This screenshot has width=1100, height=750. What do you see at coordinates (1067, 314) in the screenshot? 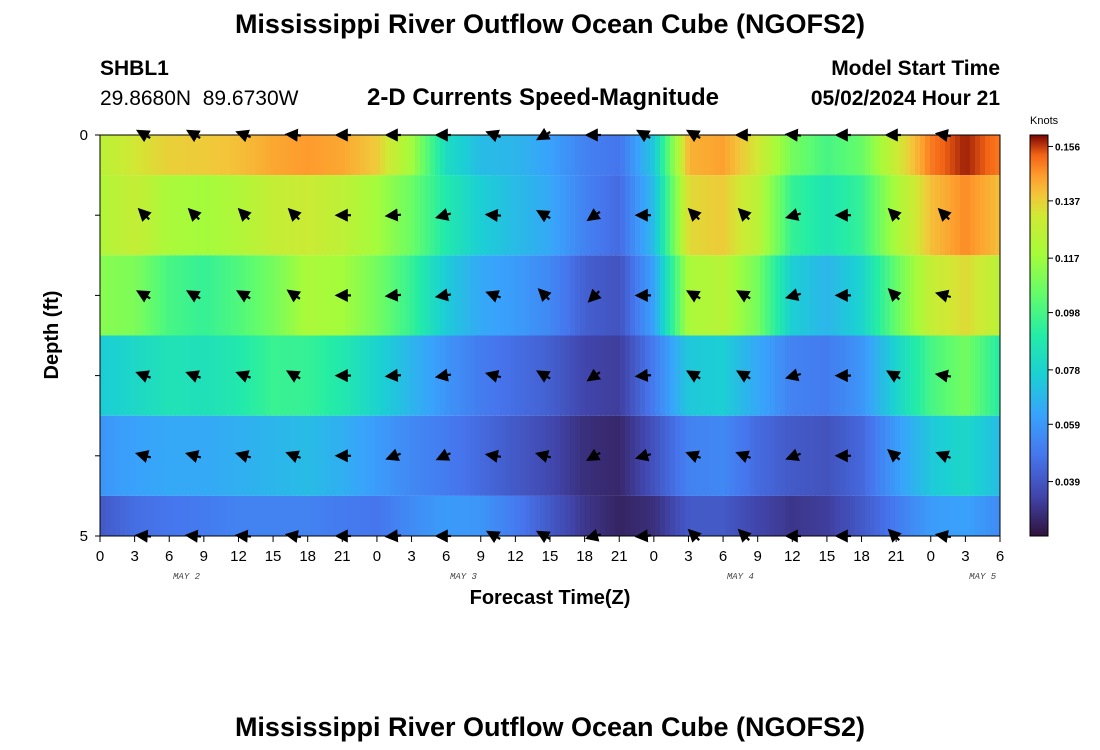
I see `colorbar-tick-label: 0.098` at bounding box center [1067, 314].